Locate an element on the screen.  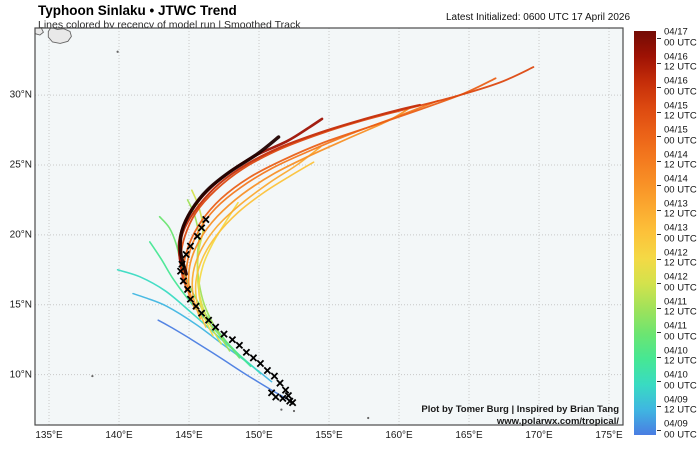
colorbar-label: 04/12 12 UTC is located at coordinates (680, 258).